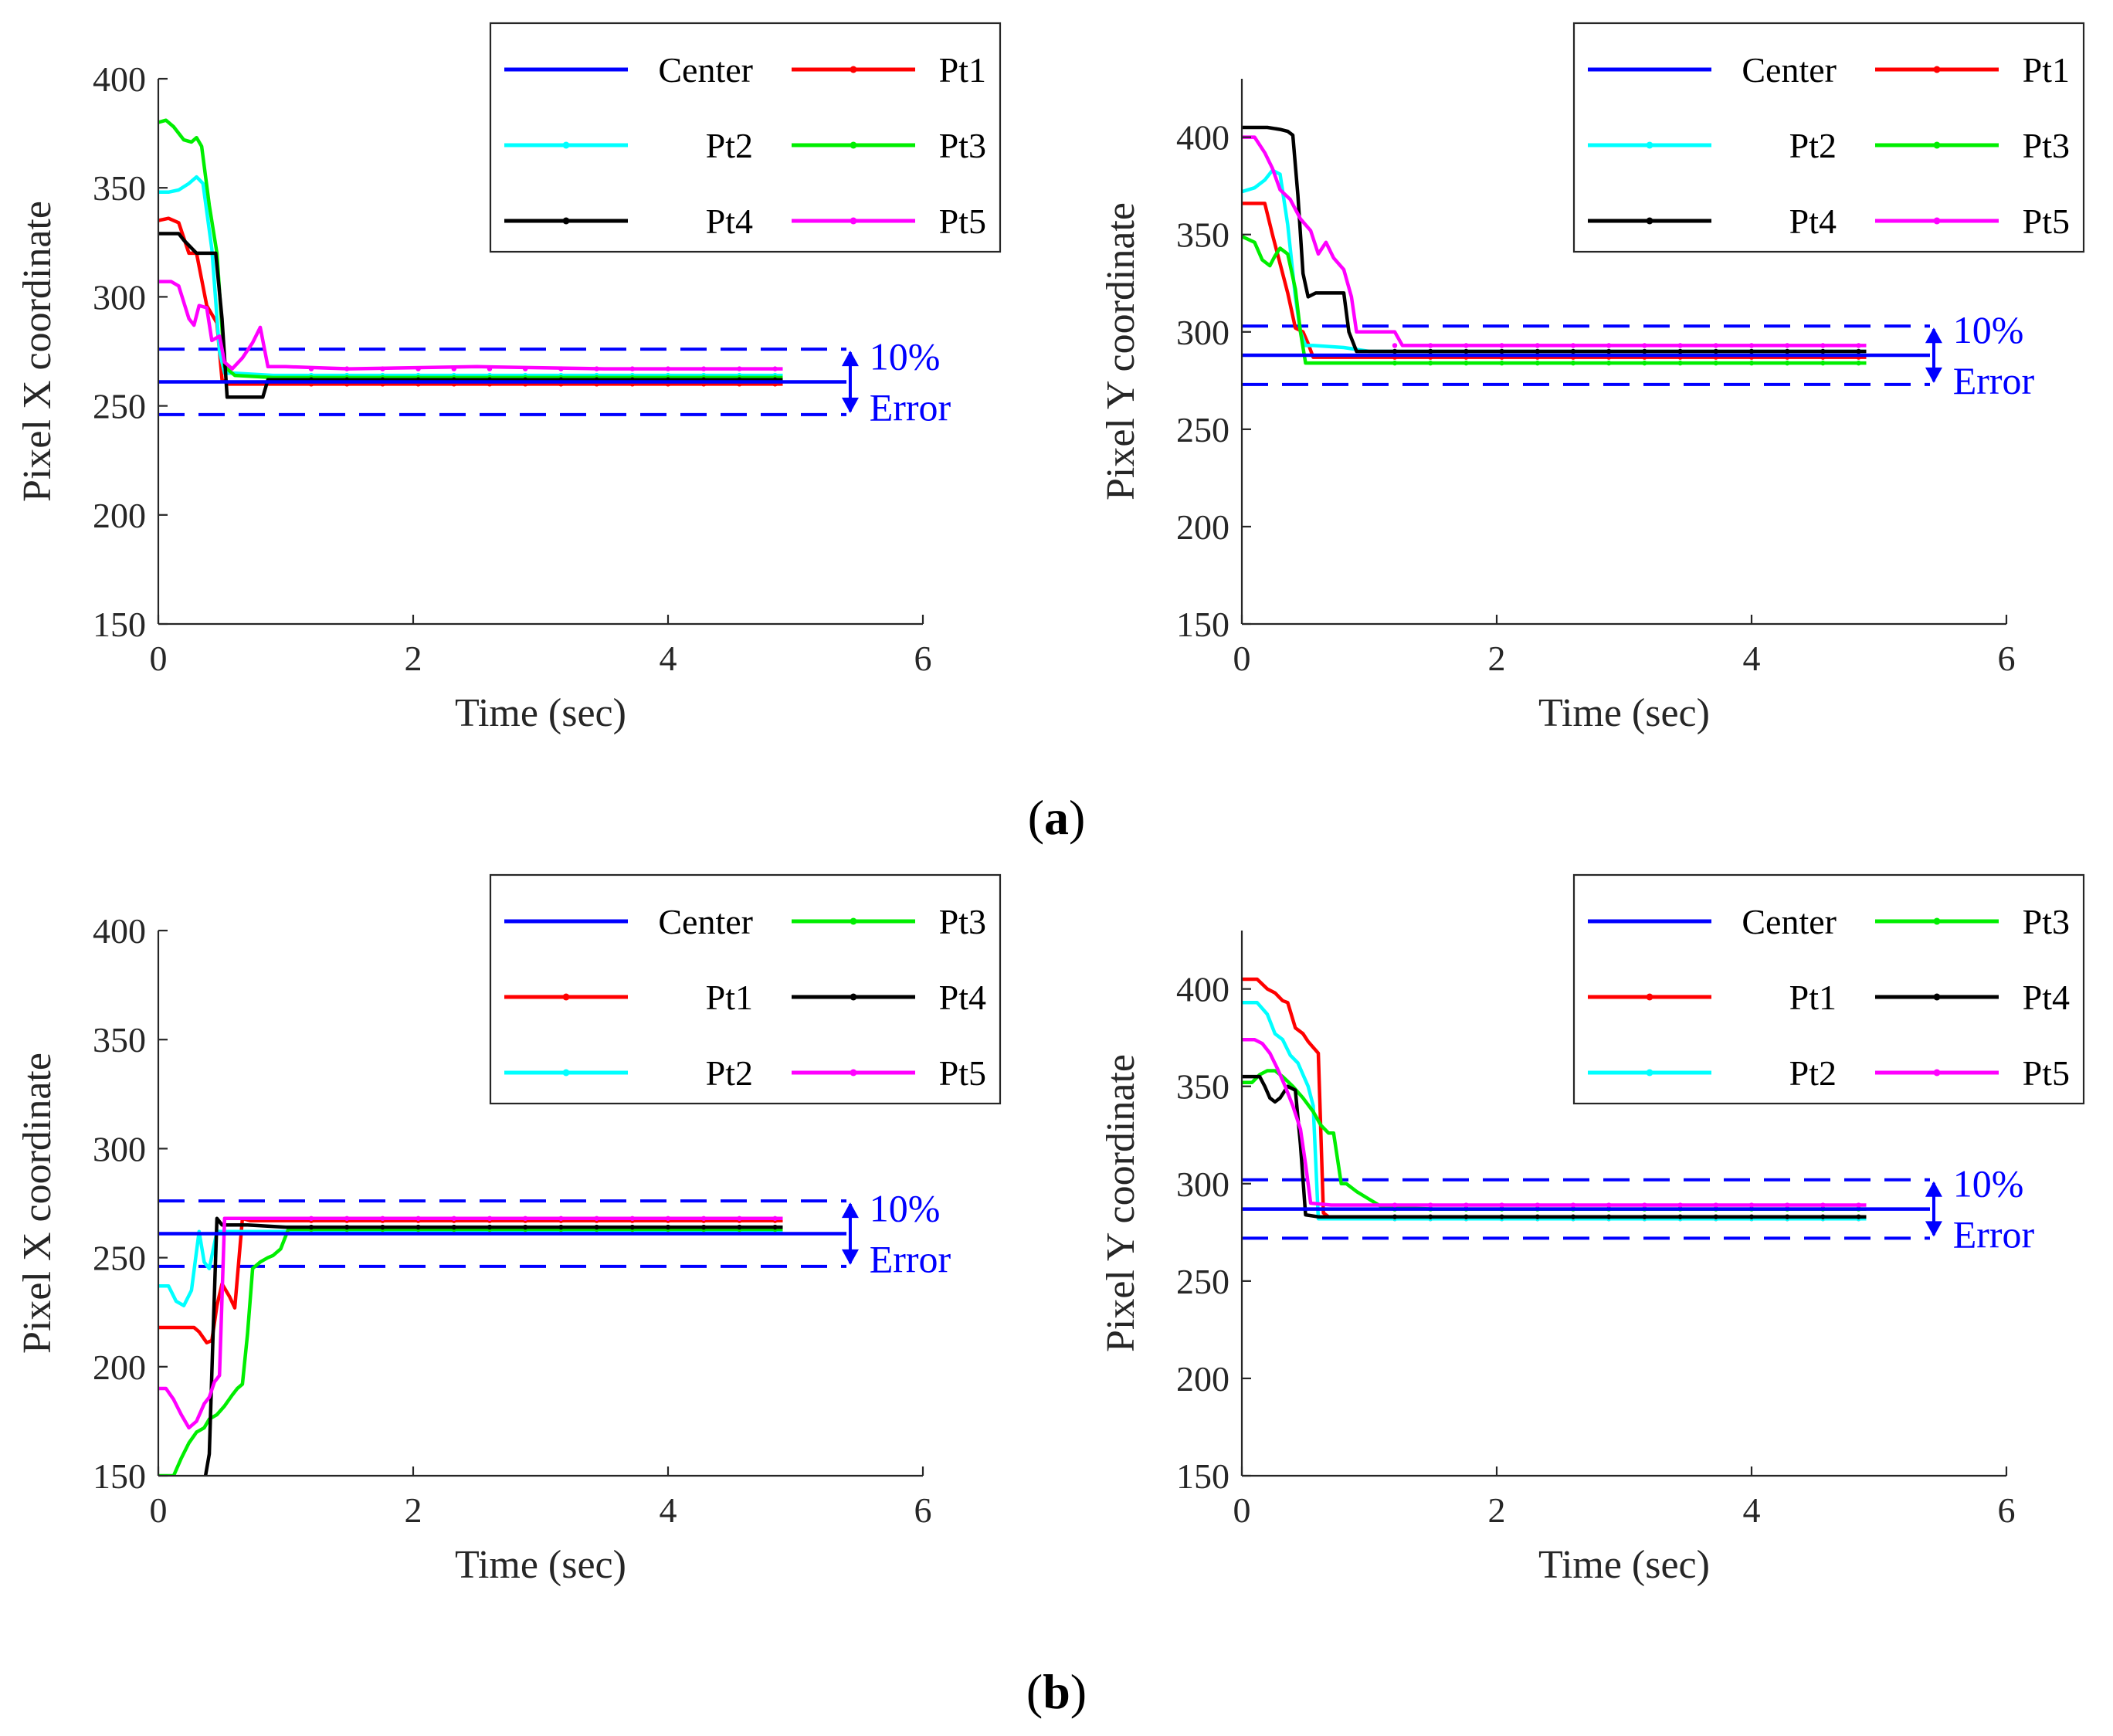 The height and width of the screenshot is (1736, 2113). What do you see at coordinates (1937, 145) in the screenshot?
I see `legend-marker-pt3` at bounding box center [1937, 145].